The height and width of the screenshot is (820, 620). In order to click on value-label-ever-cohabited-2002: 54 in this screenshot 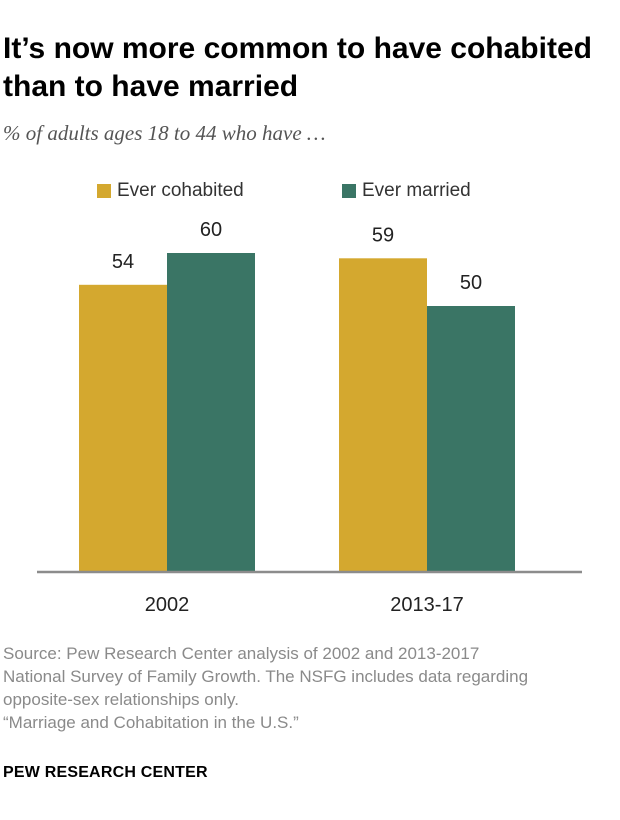, I will do `click(123, 262)`.